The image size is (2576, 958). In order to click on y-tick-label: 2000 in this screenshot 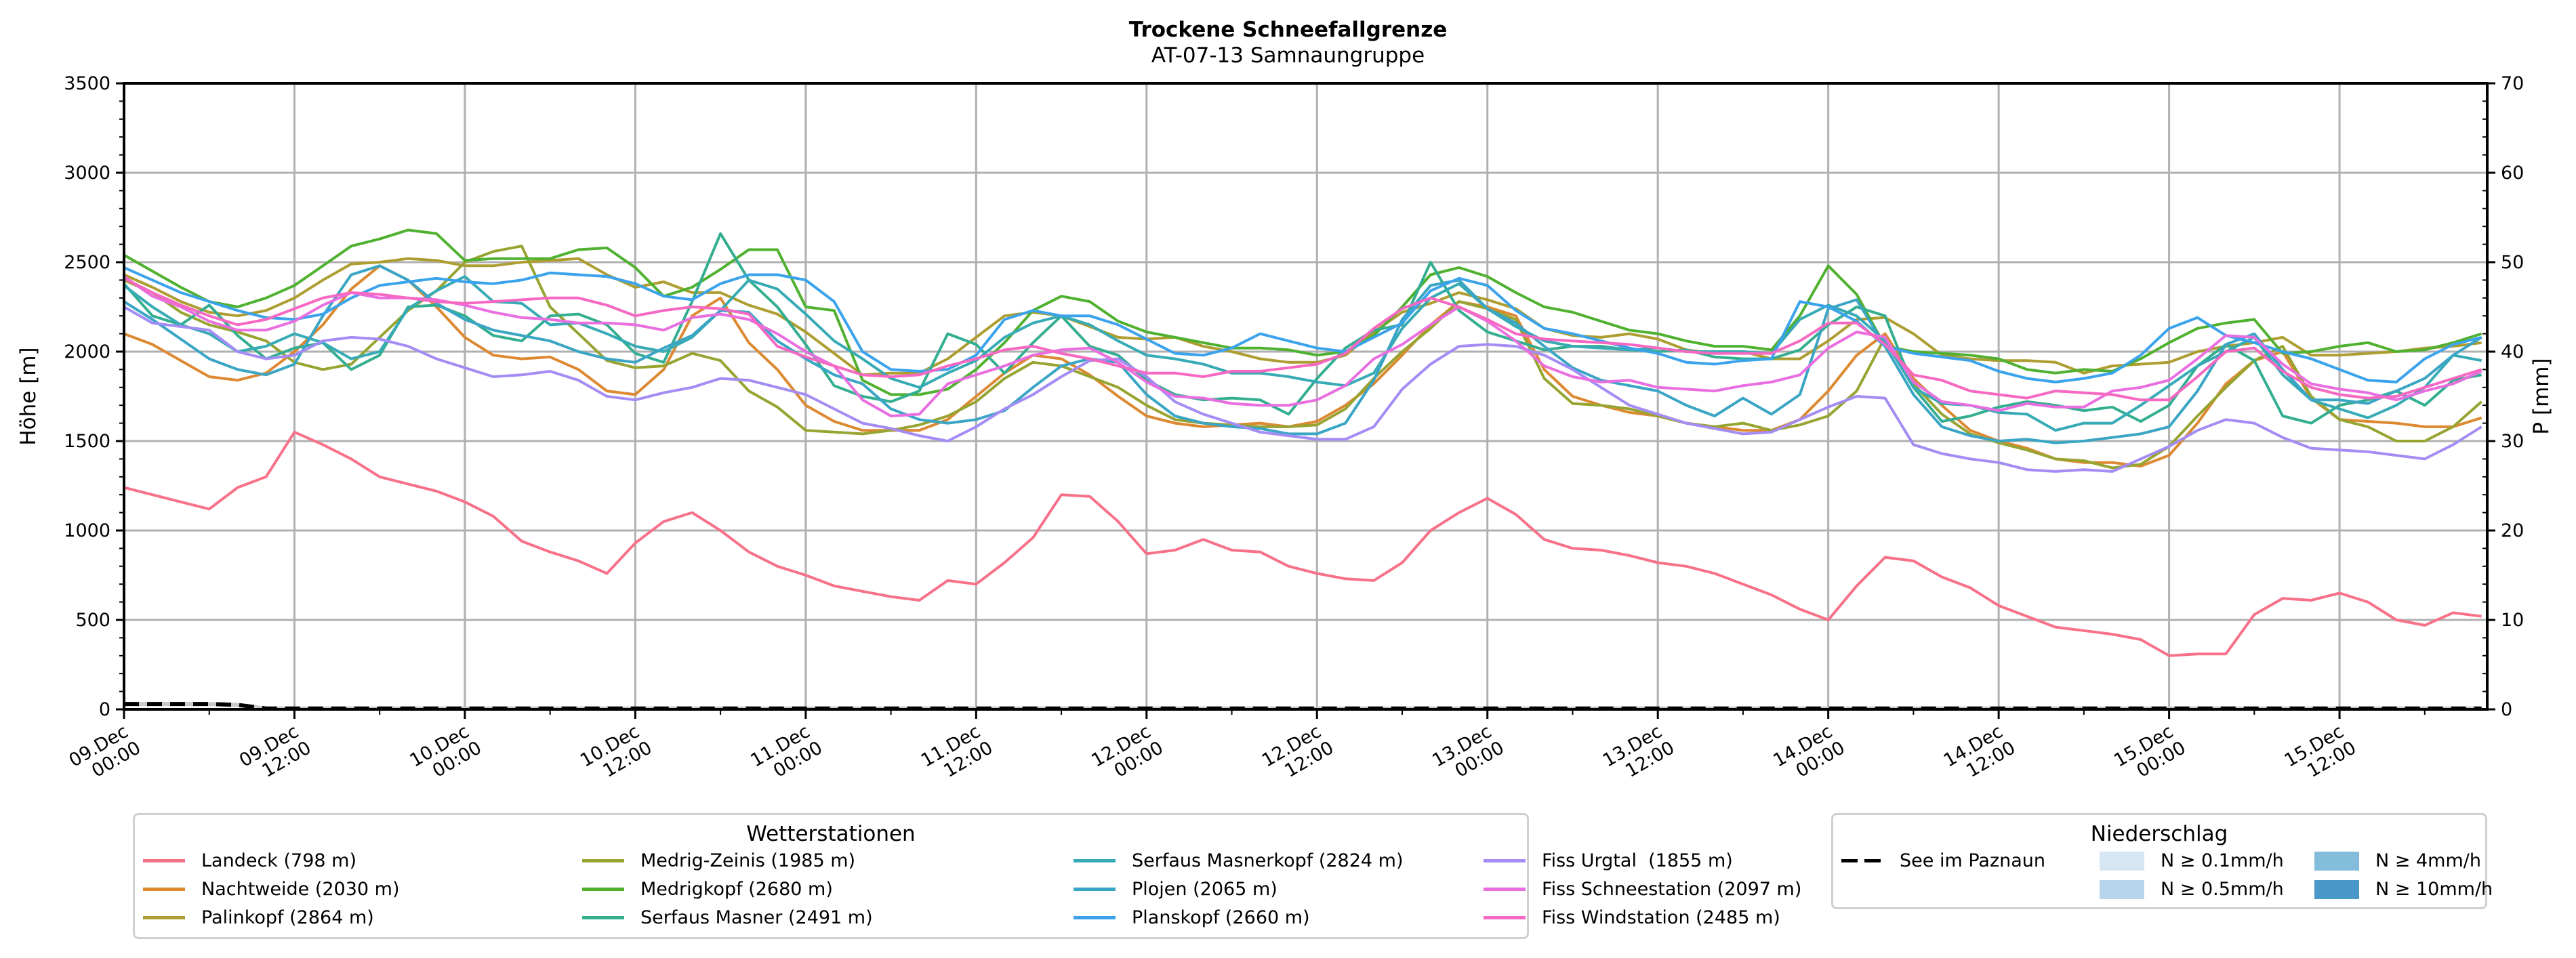, I will do `click(87, 351)`.